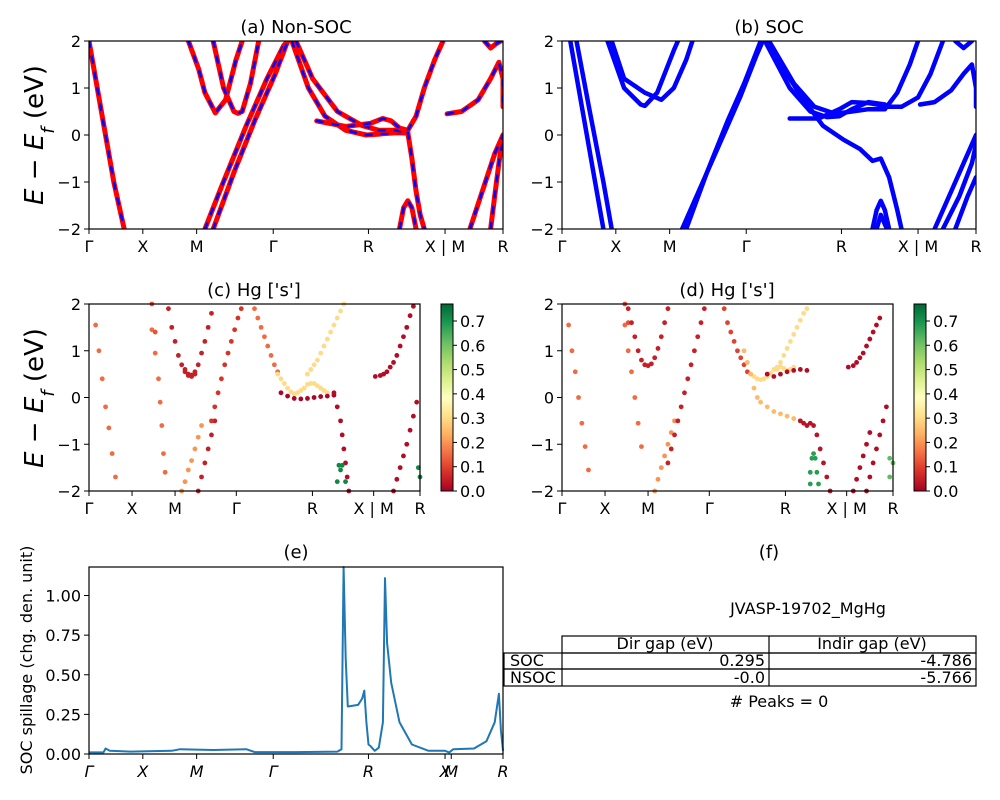 Image resolution: width=1000 pixels, height=800 pixels. What do you see at coordinates (472, 467) in the screenshot?
I see `cbar-c-tick-label: 0.1` at bounding box center [472, 467].